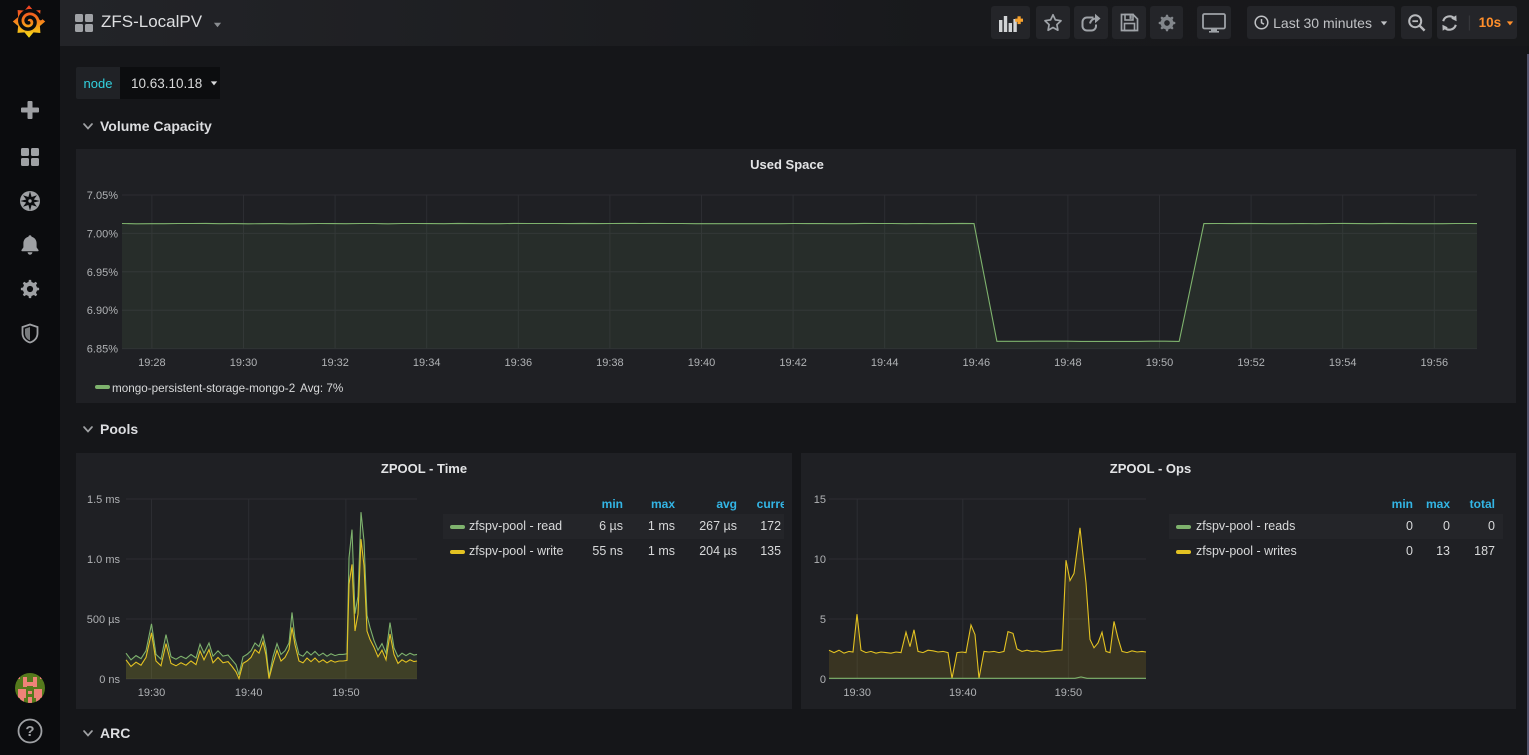 This screenshot has width=1529, height=755. Describe the element at coordinates (104, 500) in the screenshot. I see `svg-text: 1.5 ms` at that location.